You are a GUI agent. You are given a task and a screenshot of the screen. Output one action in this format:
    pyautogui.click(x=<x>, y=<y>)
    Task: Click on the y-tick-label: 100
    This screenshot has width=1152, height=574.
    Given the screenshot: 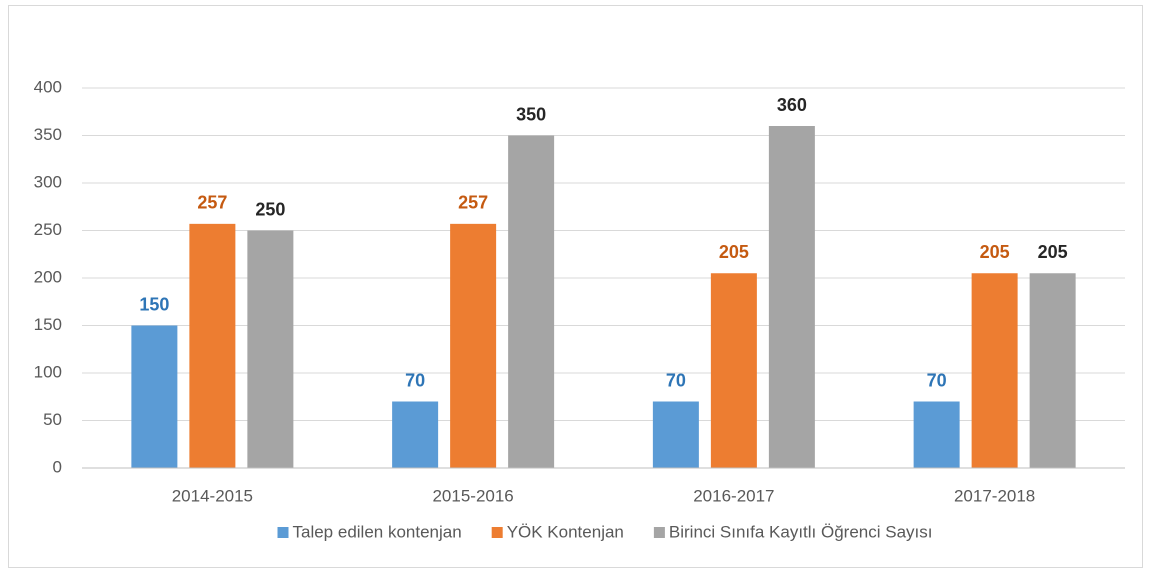 What is the action you would take?
    pyautogui.click(x=48, y=371)
    